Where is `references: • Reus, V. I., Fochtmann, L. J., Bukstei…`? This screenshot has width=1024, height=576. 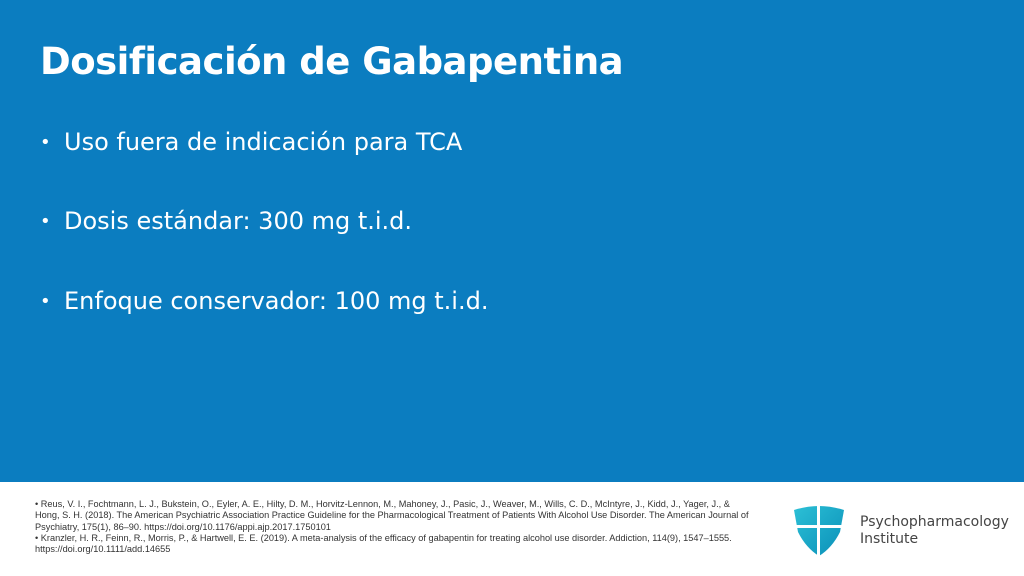 references: • Reus, V. I., Fochtmann, L. J., Bukstei… is located at coordinates (395, 527).